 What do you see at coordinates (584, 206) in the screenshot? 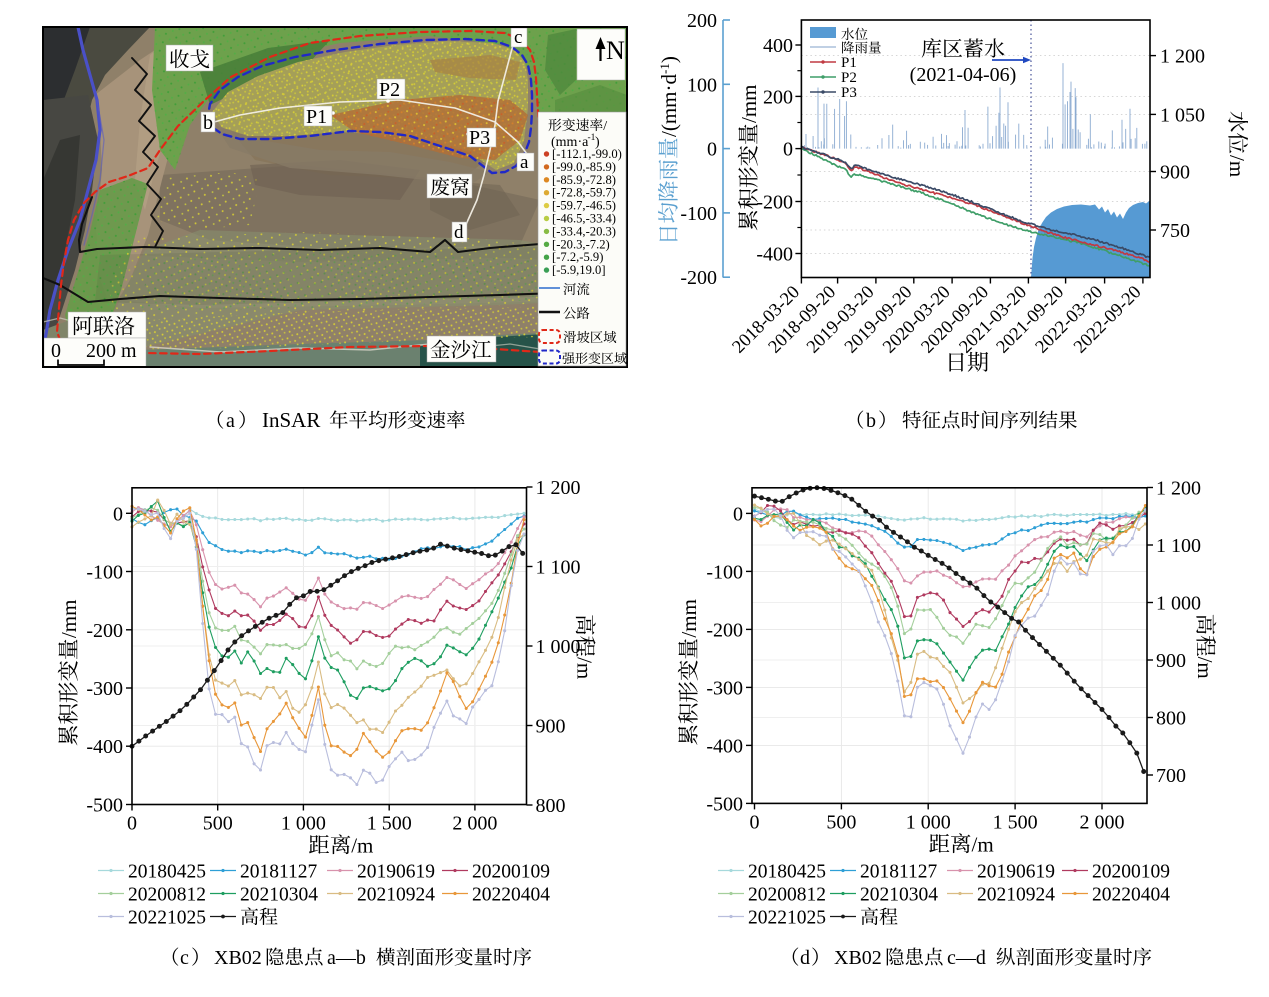
I see `svg-text: [-59.7,-46.5)` at bounding box center [584, 206].